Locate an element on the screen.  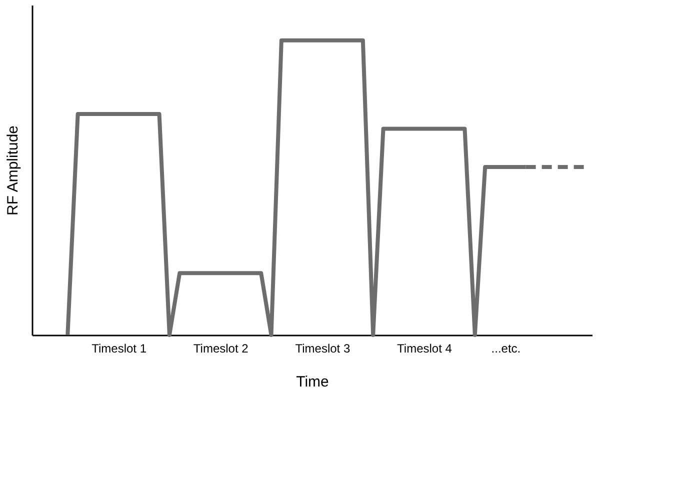
y-axis-title: RF Amplitude is located at coordinates (13, 170).